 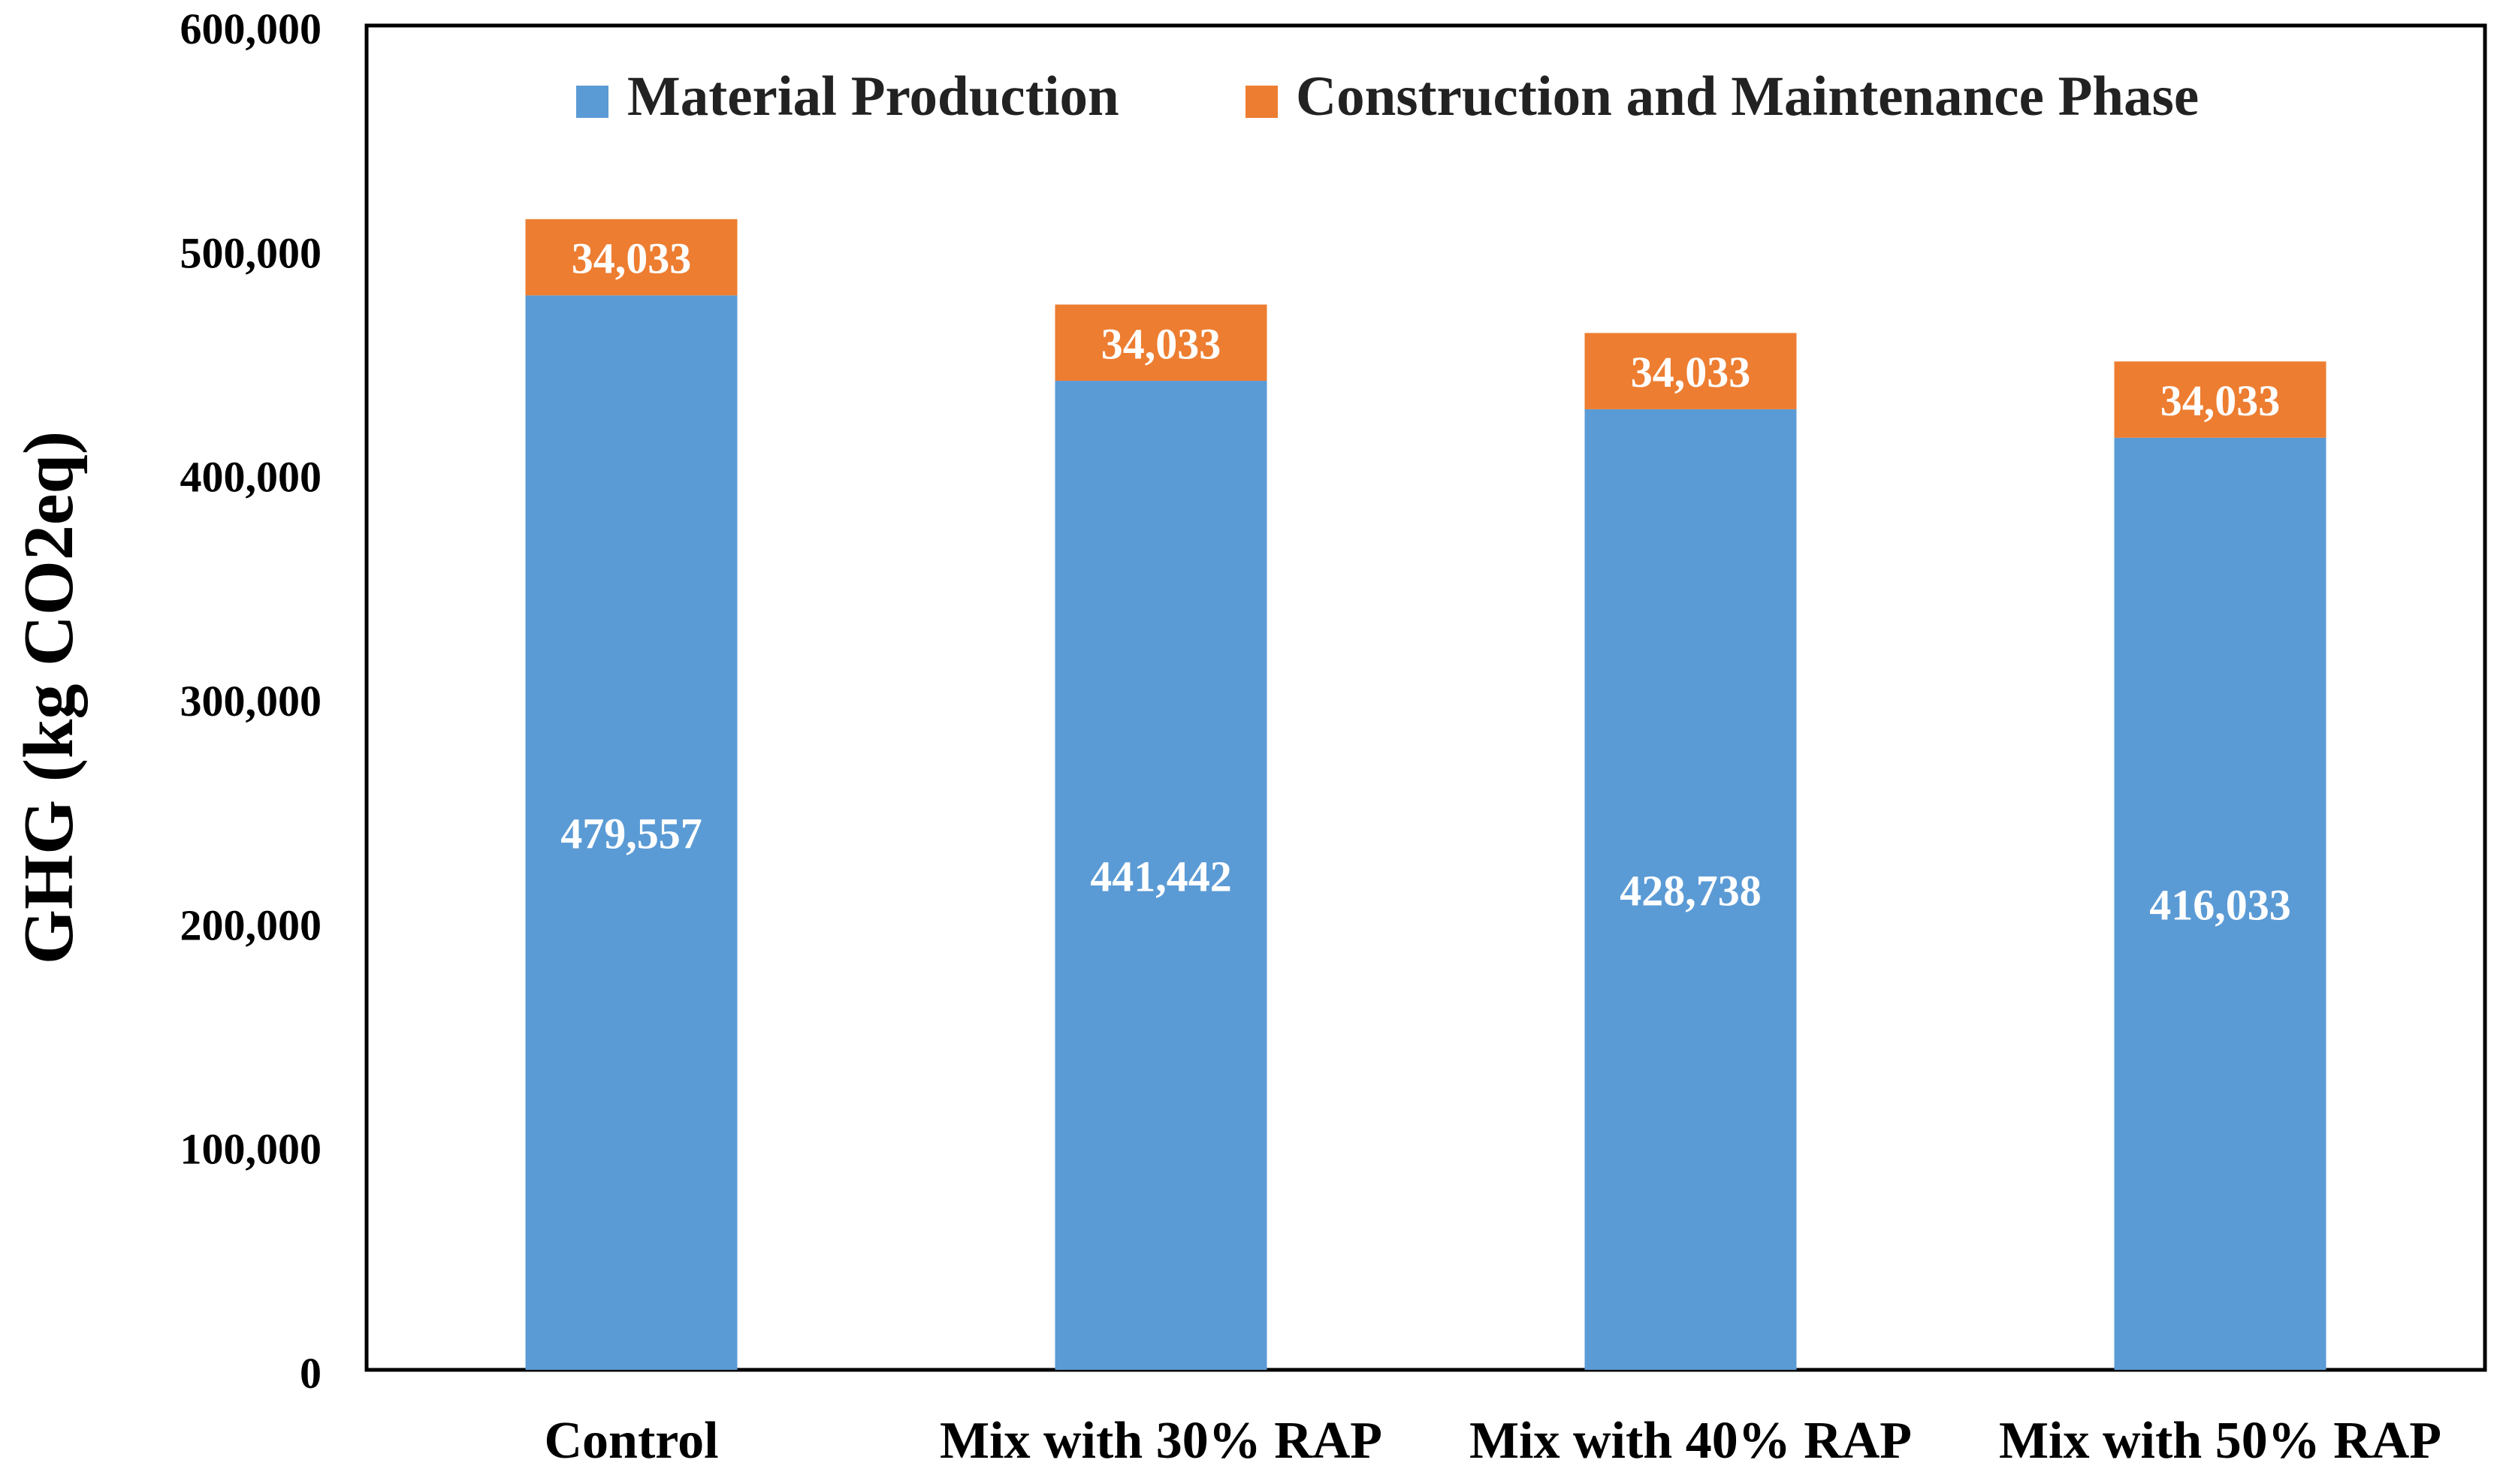 What do you see at coordinates (2220, 1441) in the screenshot?
I see `x-tick-label: Mix with 50% RAP` at bounding box center [2220, 1441].